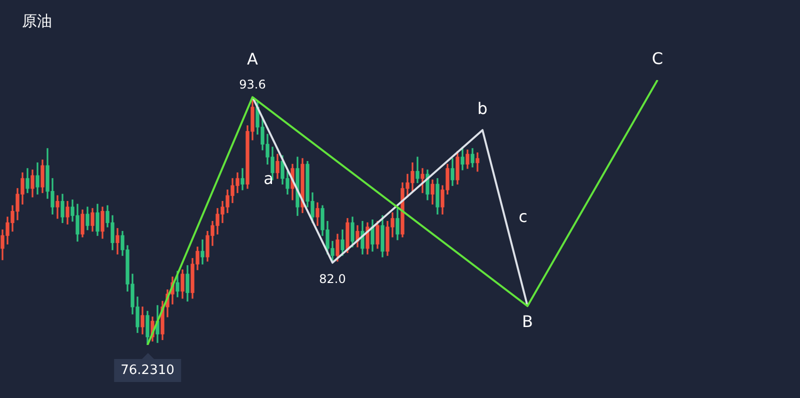  What do you see at coordinates (269, 178) in the screenshot?
I see `annotation: a` at bounding box center [269, 178].